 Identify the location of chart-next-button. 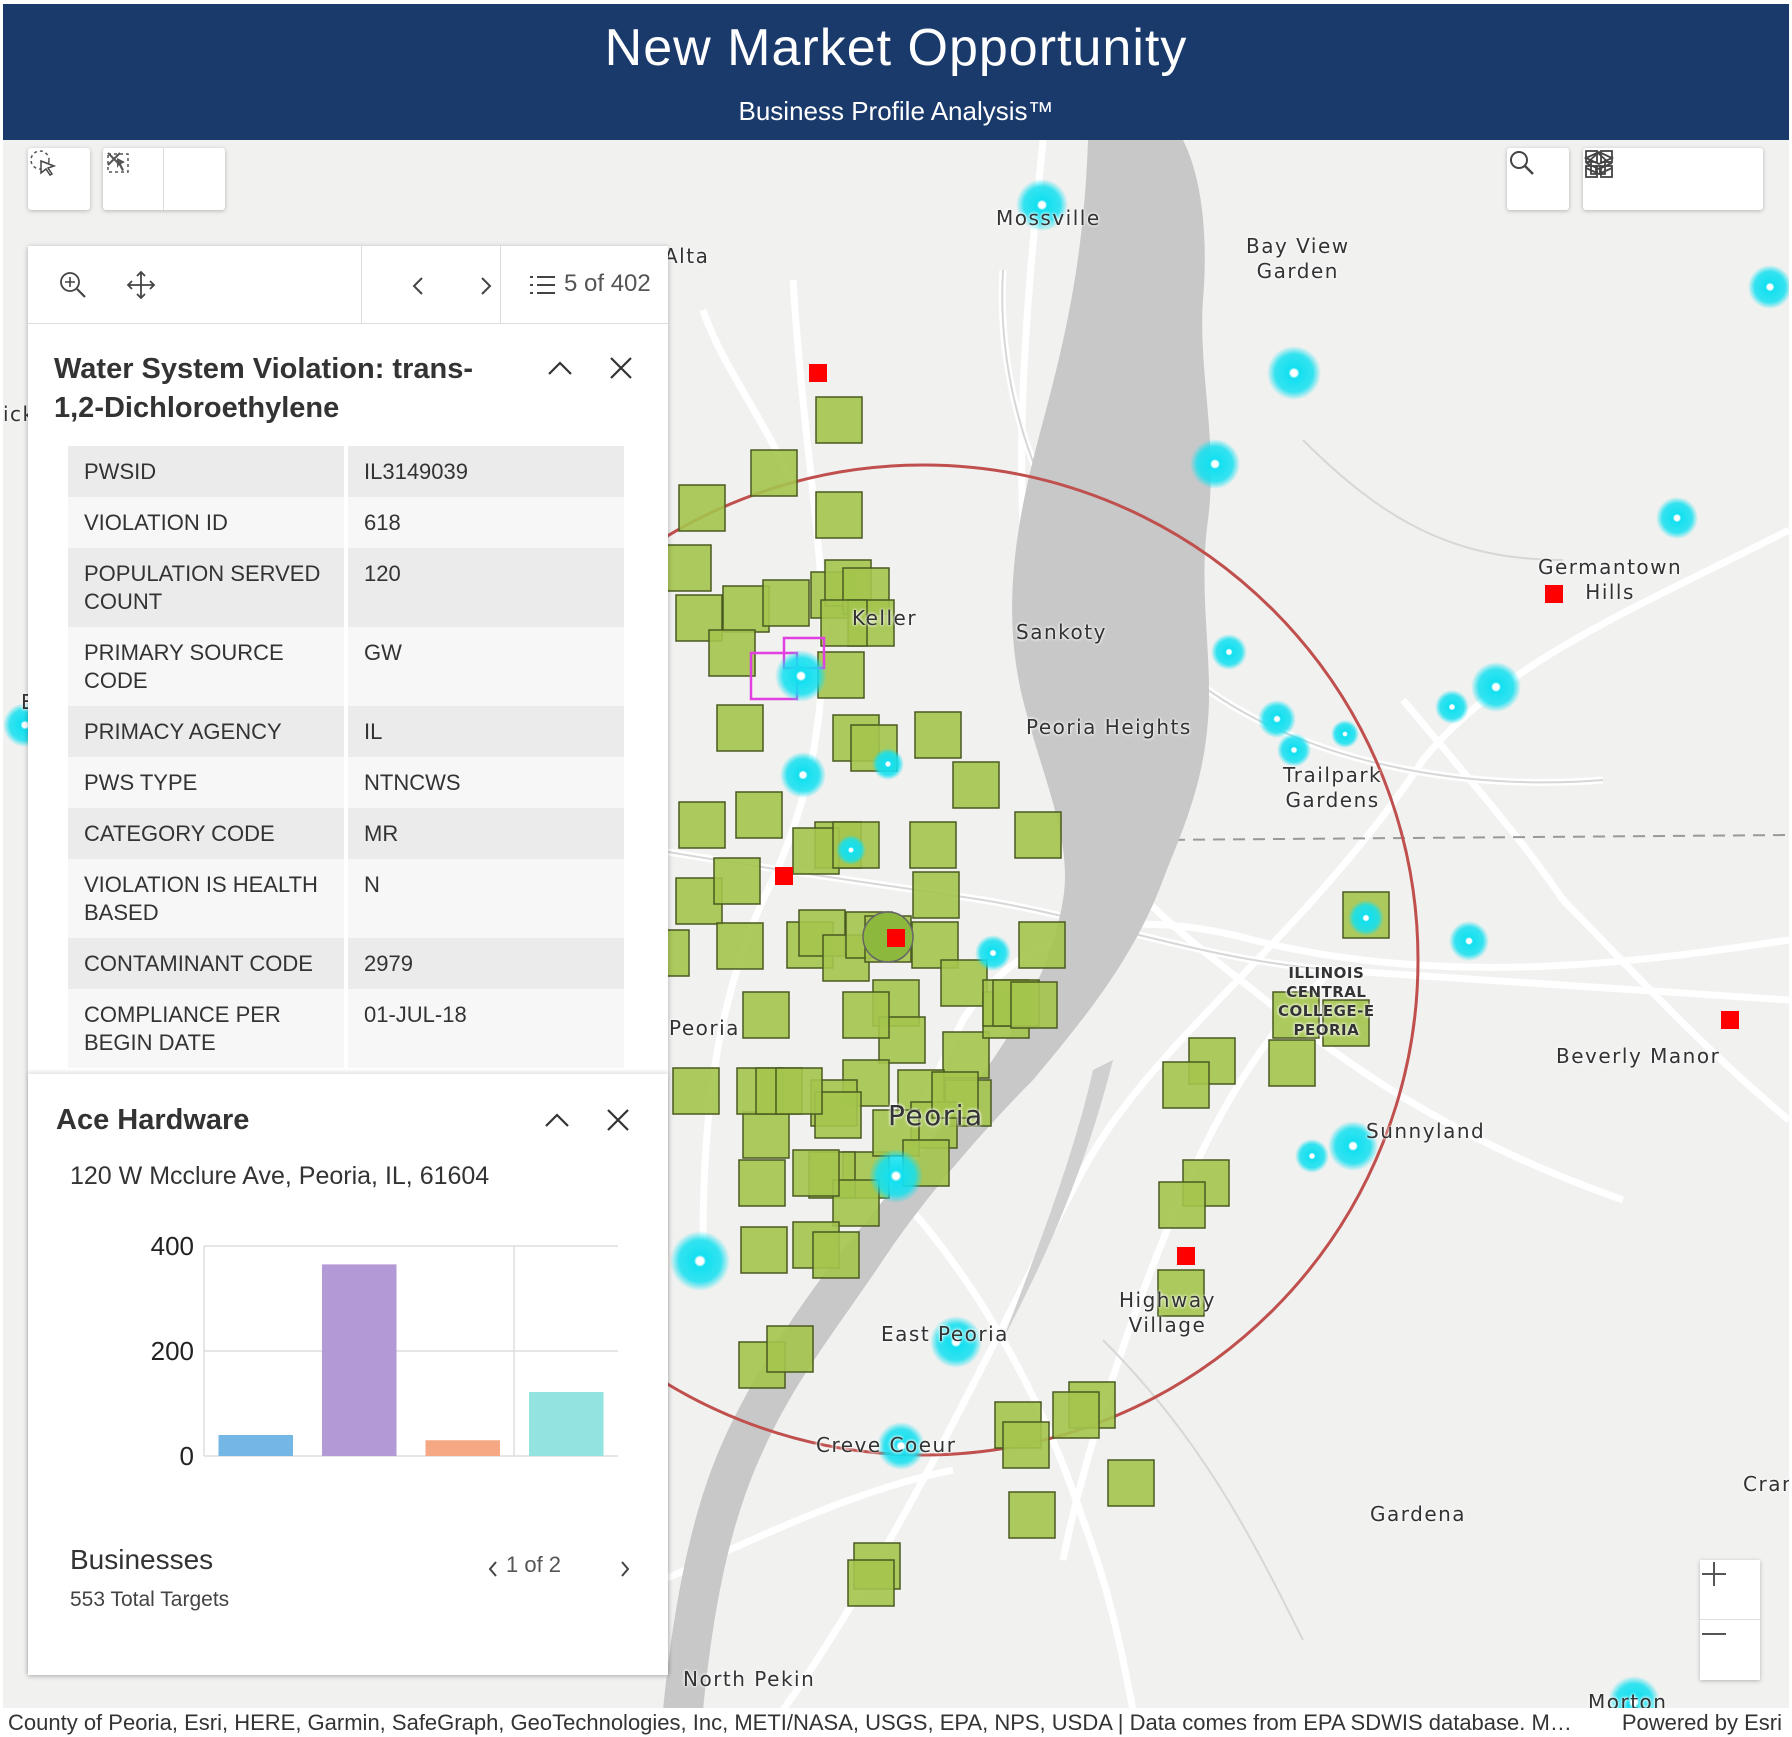
(625, 1569).